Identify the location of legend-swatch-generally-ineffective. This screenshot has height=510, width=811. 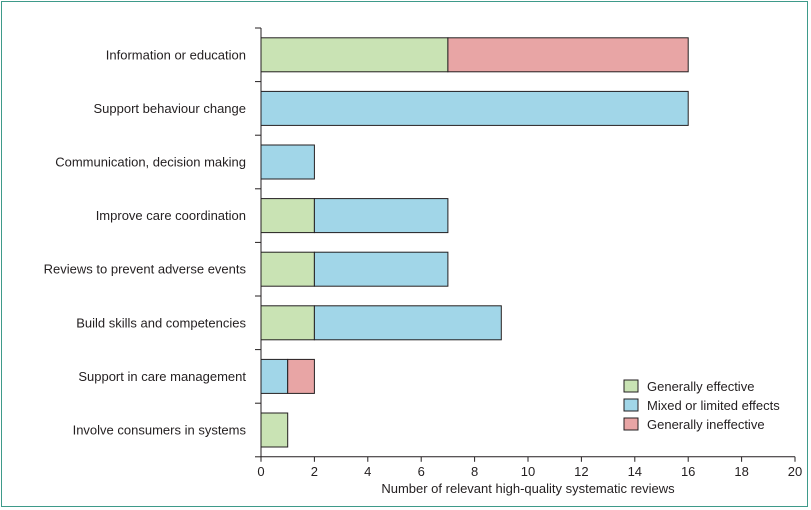
(631, 424).